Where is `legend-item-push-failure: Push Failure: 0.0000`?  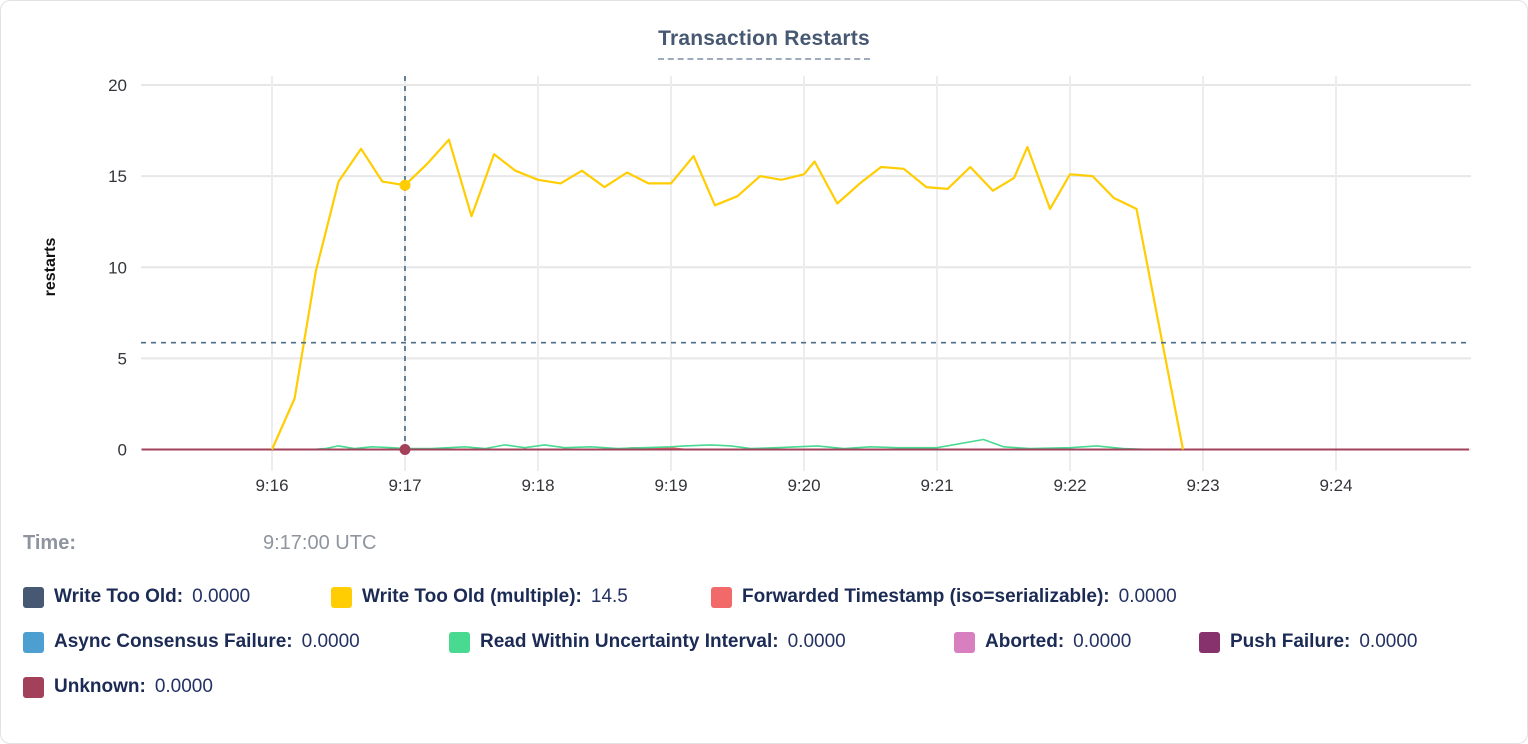 legend-item-push-failure: Push Failure: 0.0000 is located at coordinates (1308, 642).